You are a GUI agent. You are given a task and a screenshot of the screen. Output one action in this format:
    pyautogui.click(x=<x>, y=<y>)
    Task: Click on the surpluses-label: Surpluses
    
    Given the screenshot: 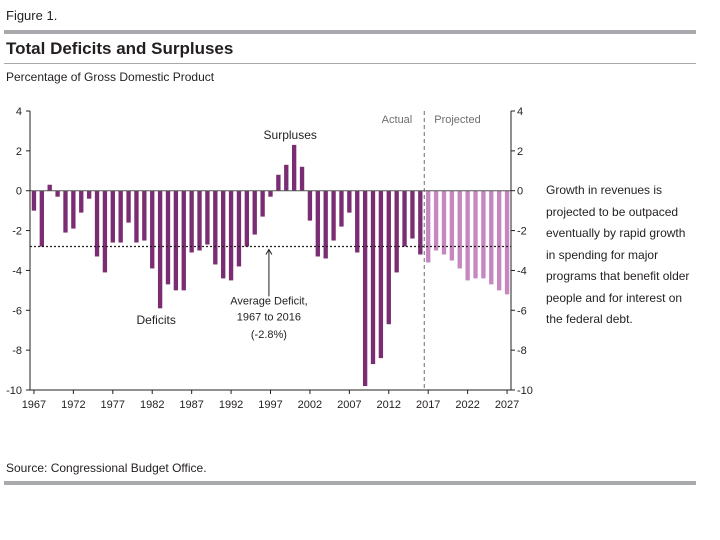 What is the action you would take?
    pyautogui.click(x=290, y=135)
    